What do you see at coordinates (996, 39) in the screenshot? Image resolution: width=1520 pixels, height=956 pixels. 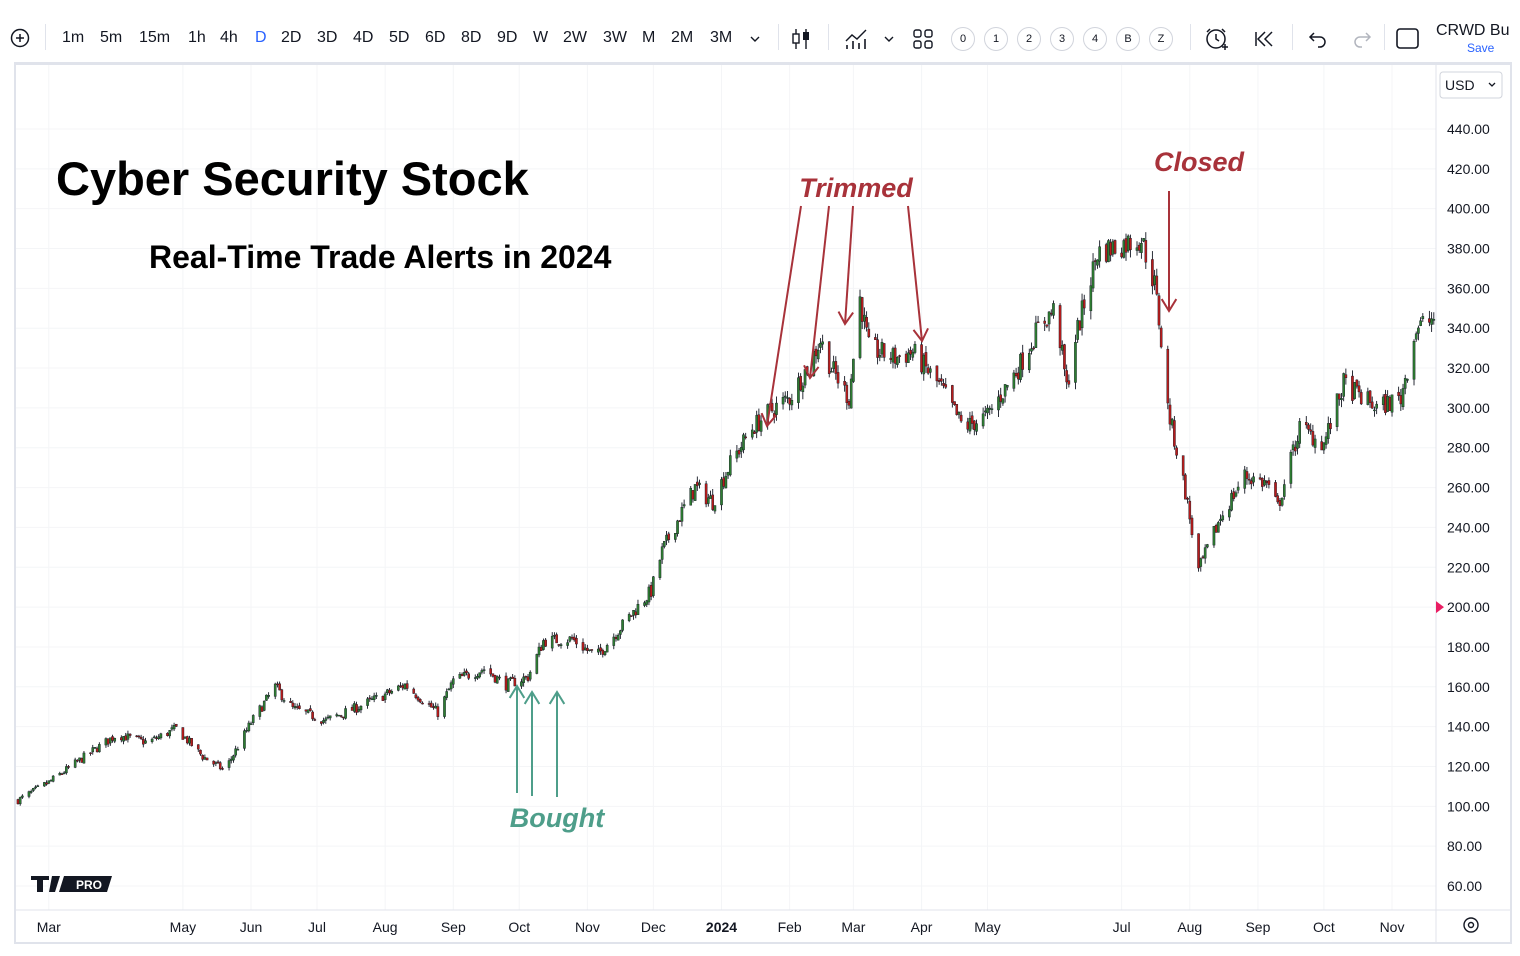 I see `layout-slot-1: 1` at bounding box center [996, 39].